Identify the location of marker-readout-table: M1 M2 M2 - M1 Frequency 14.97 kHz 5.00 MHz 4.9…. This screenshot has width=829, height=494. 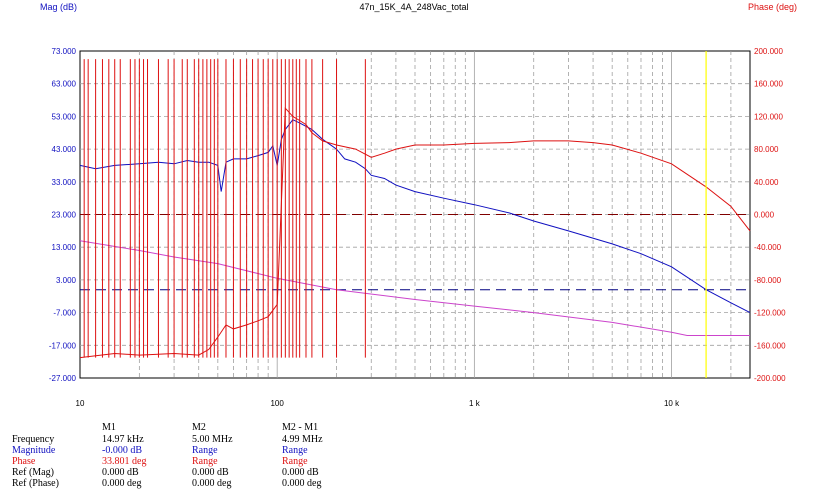
(414, 458).